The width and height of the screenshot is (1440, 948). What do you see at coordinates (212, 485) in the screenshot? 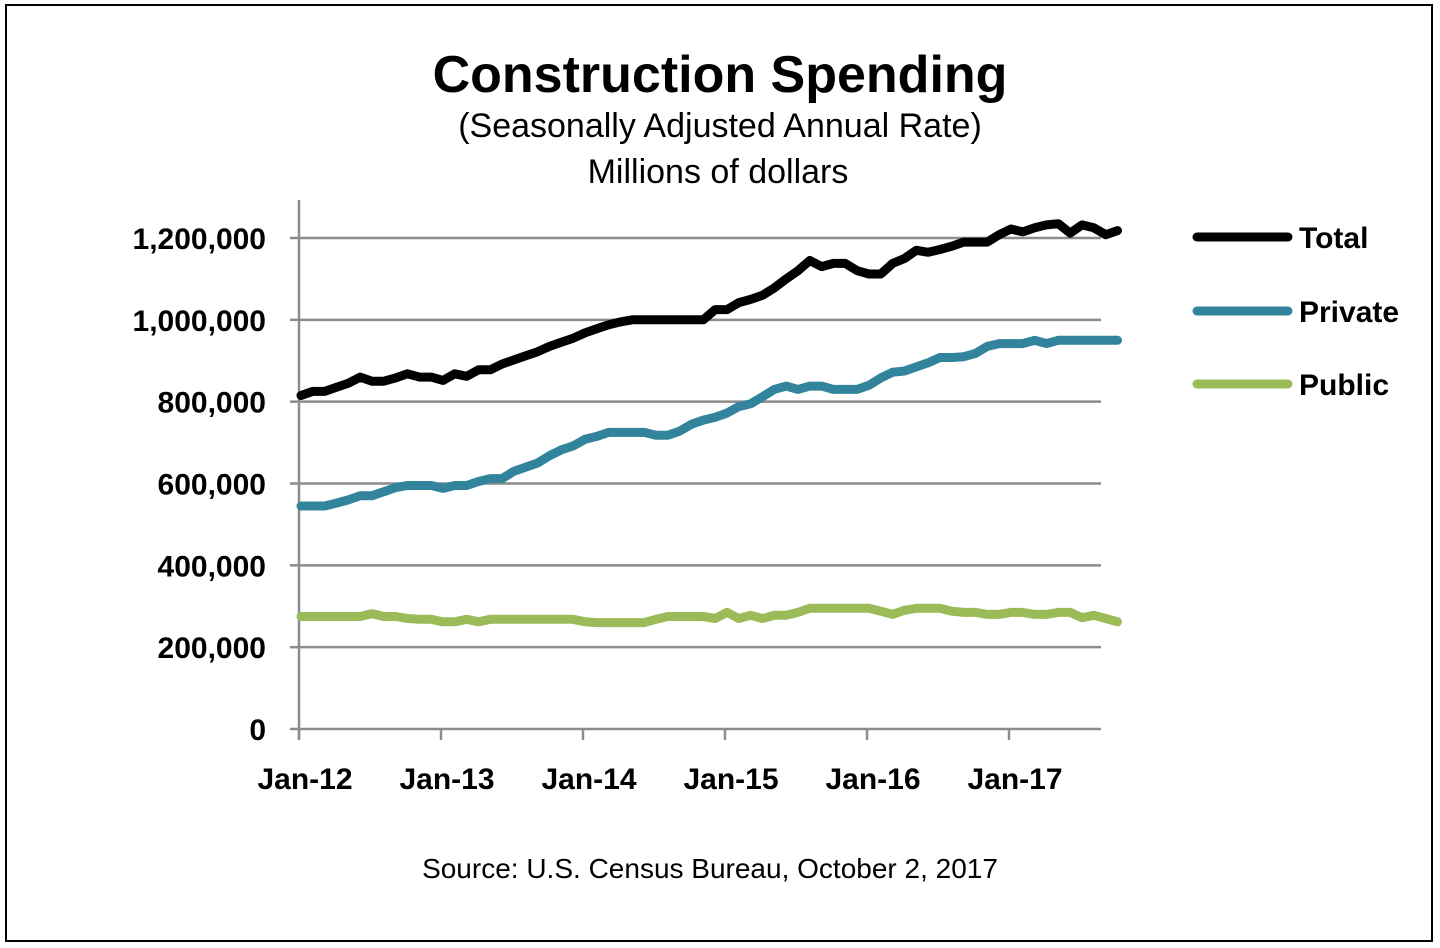
I see `y-tick-label: 600,000` at bounding box center [212, 485].